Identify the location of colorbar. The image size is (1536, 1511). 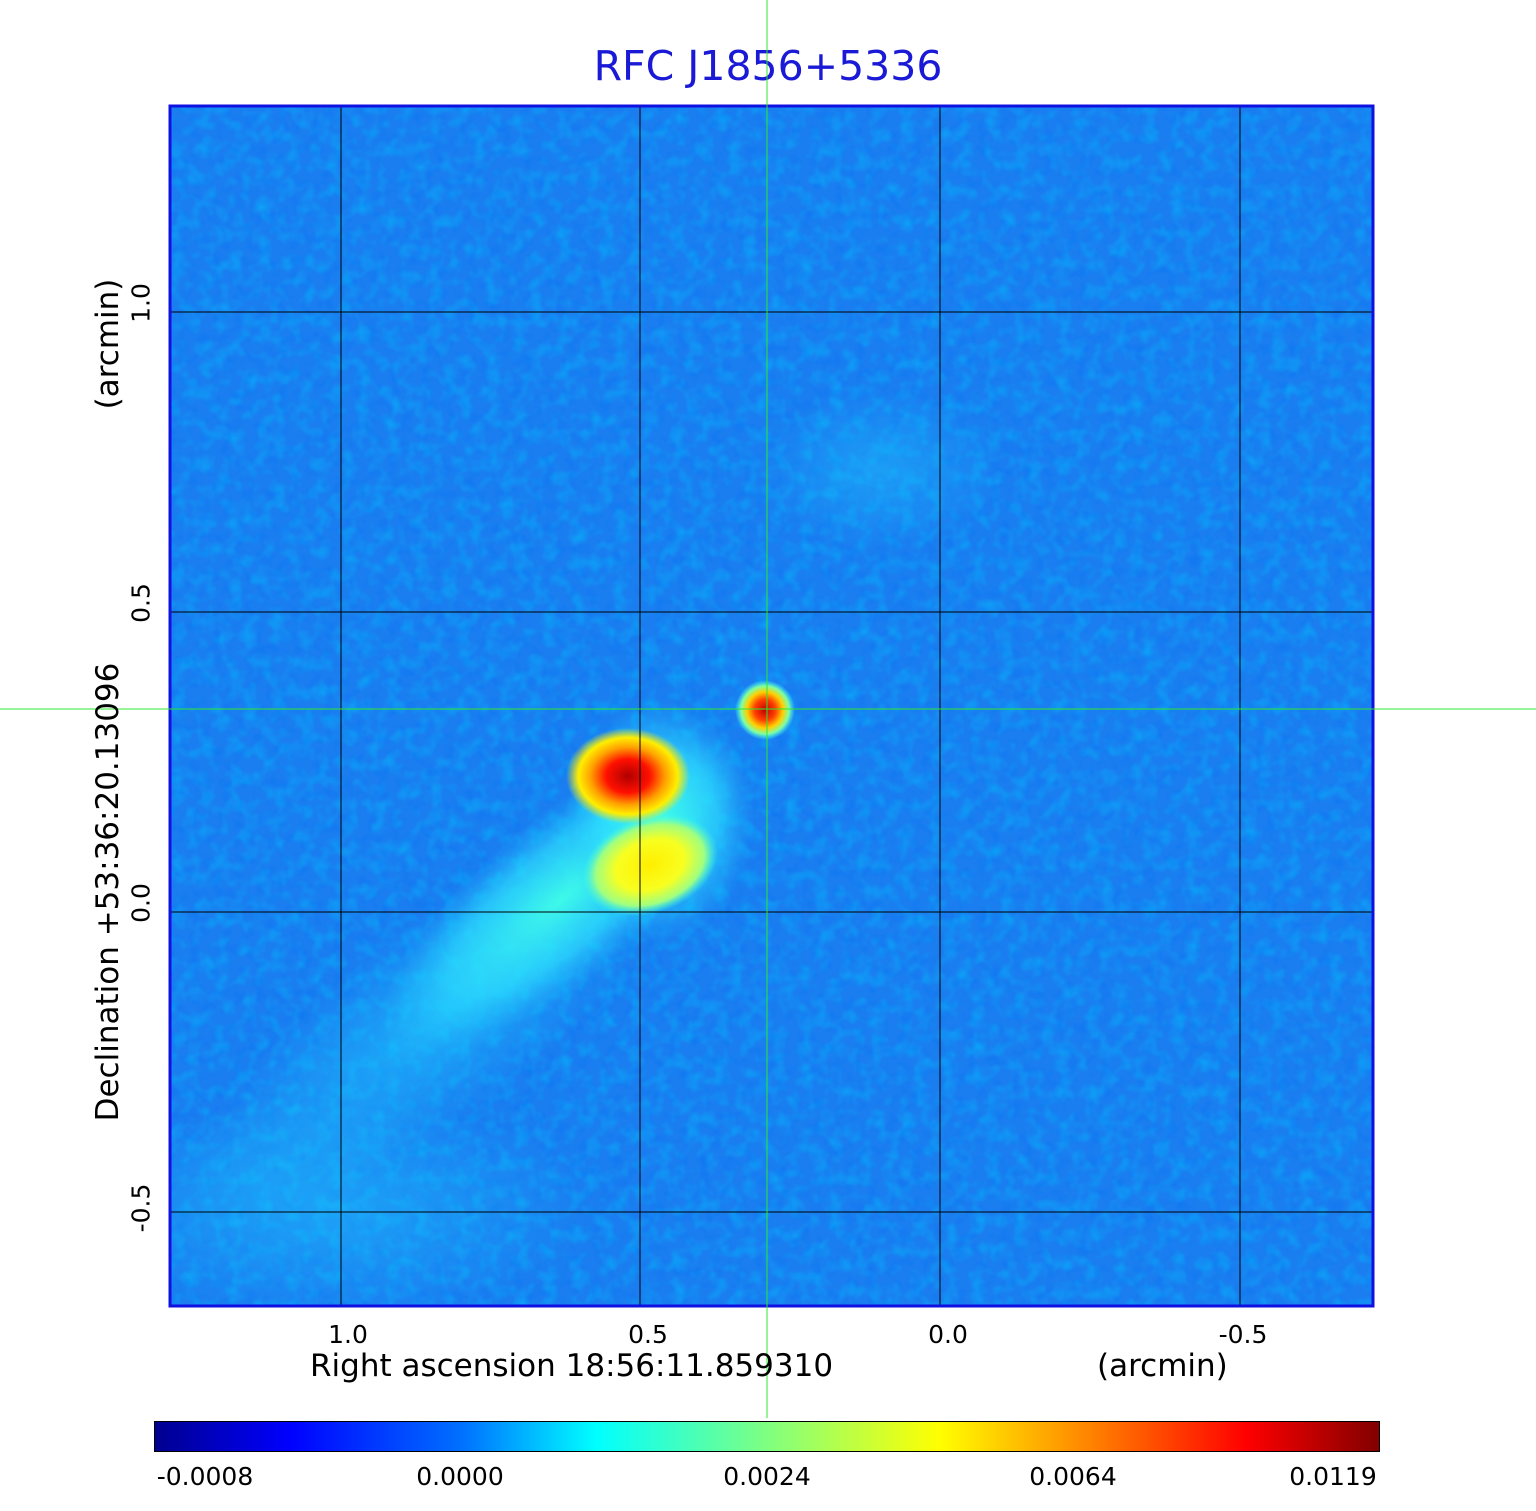
(767, 1436).